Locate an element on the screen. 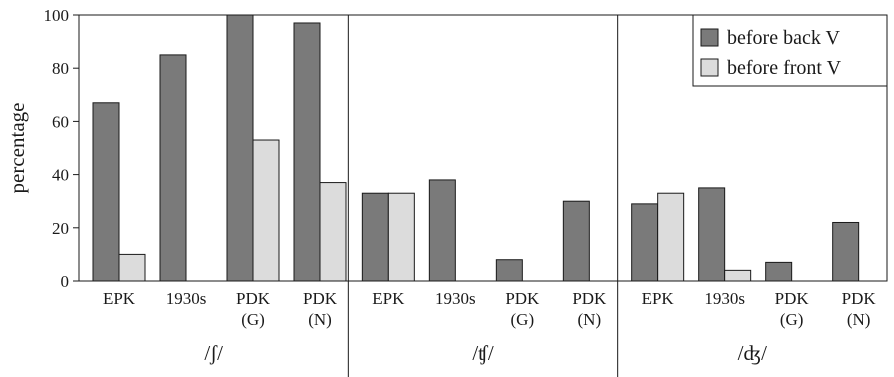 The height and width of the screenshot is (377, 894). group-label: /ʃ/ is located at coordinates (213, 353).